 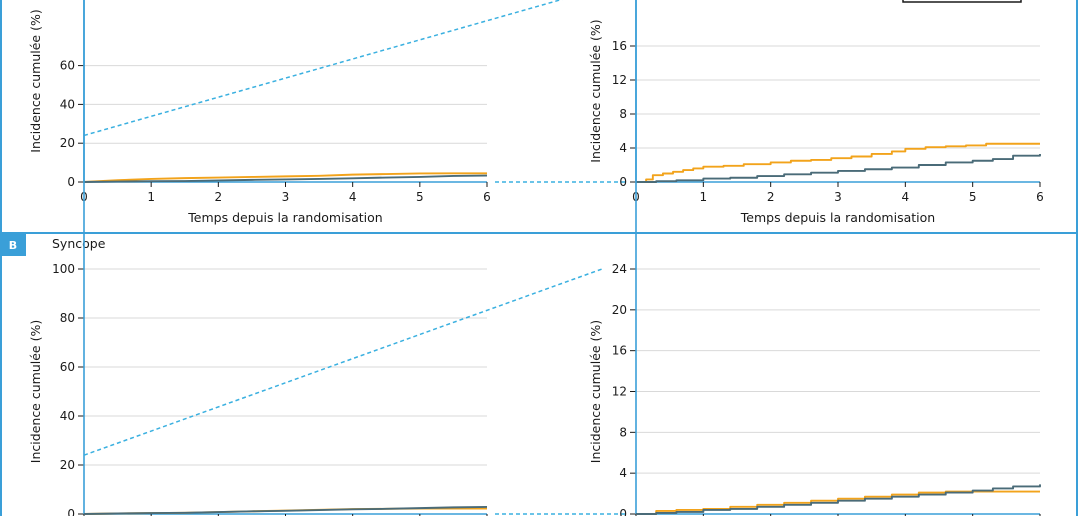 I want to click on y-tick-label-6: 24, so click(x=619, y=269).